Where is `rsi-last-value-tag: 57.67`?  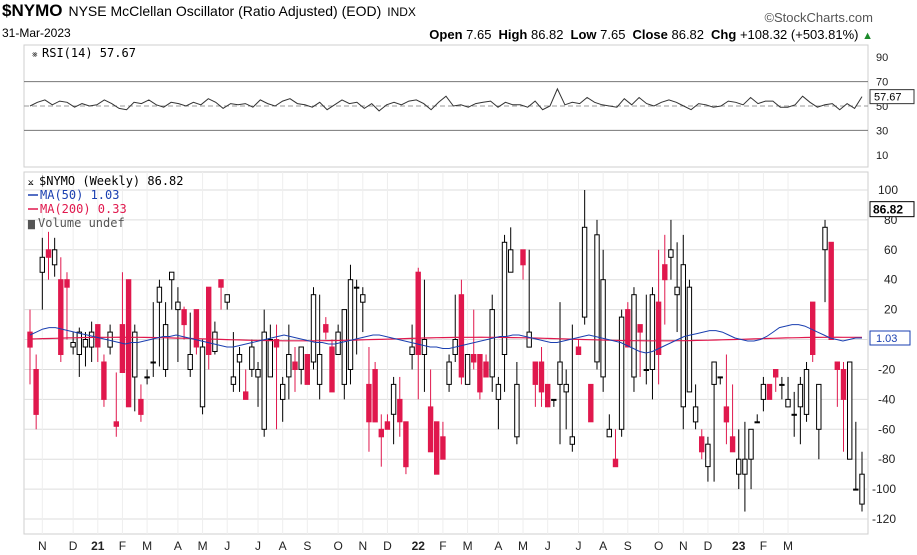 rsi-last-value-tag: 57.67 is located at coordinates (892, 97).